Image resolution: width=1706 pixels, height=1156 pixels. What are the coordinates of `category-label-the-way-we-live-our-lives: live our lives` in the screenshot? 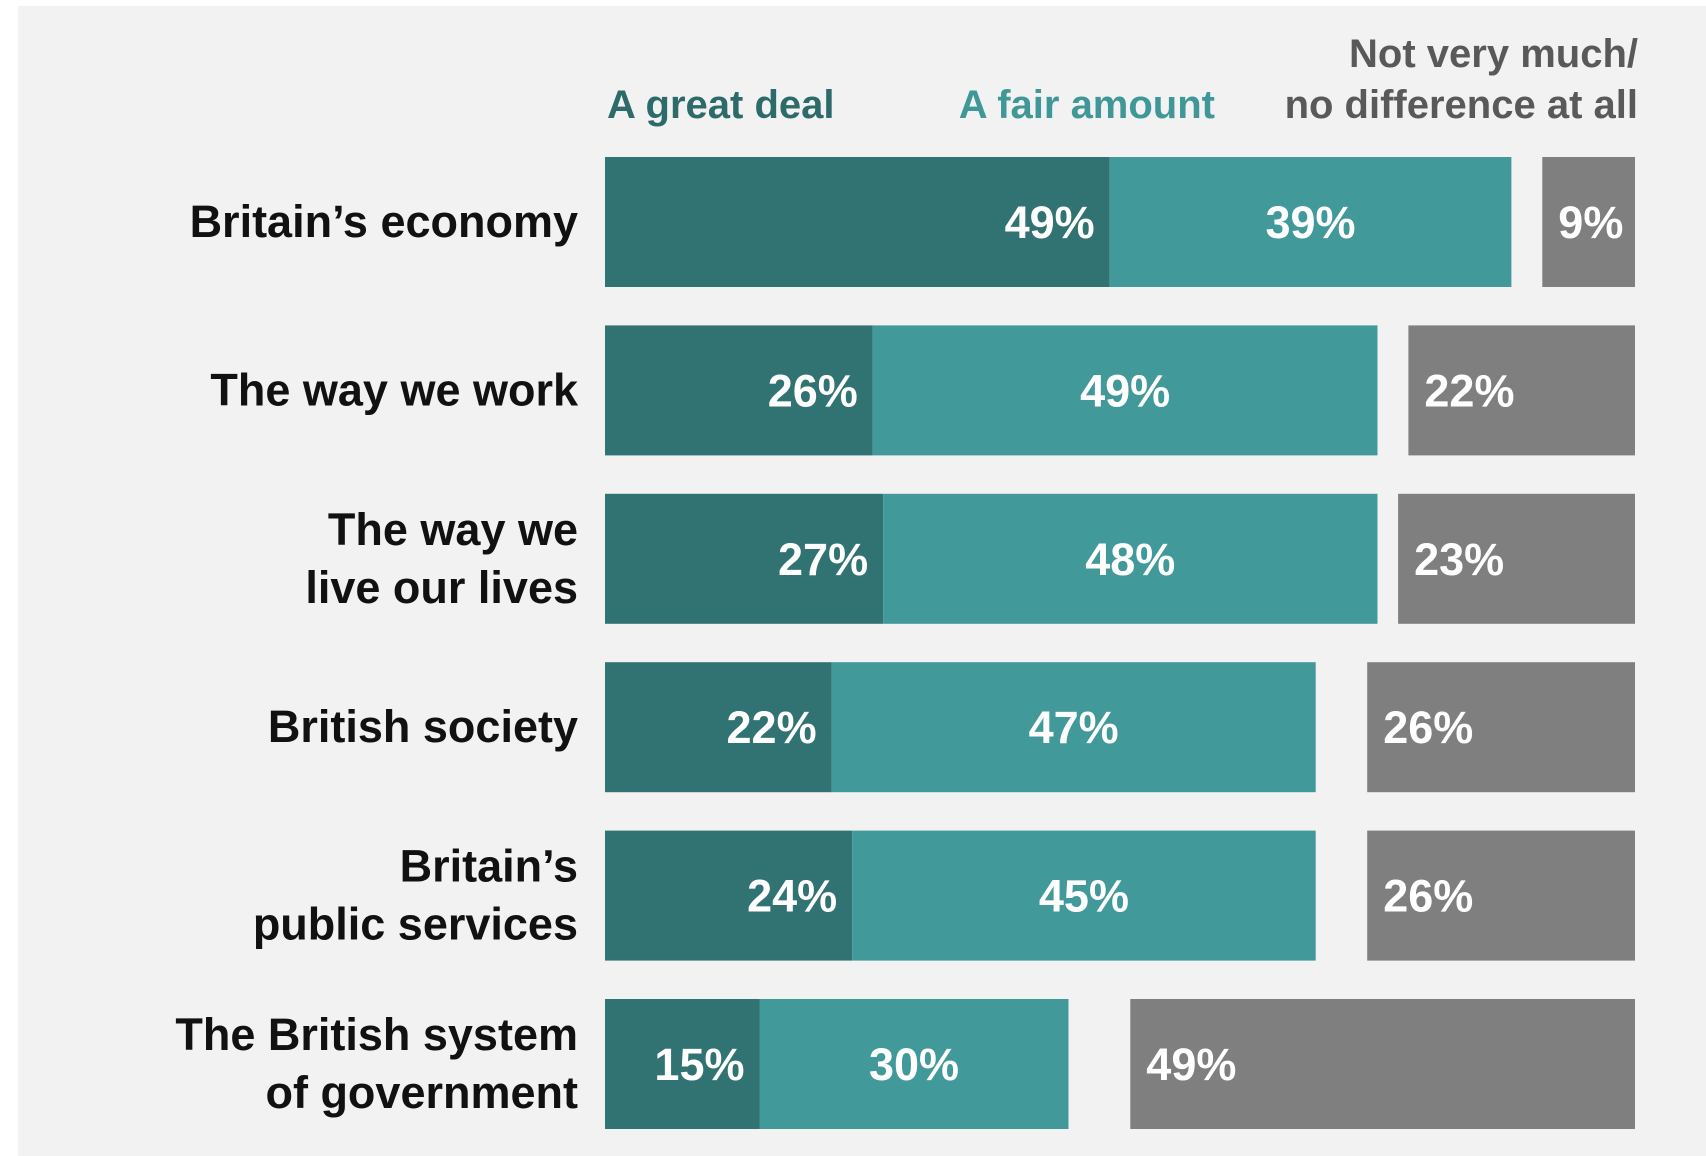 It's located at (441, 587).